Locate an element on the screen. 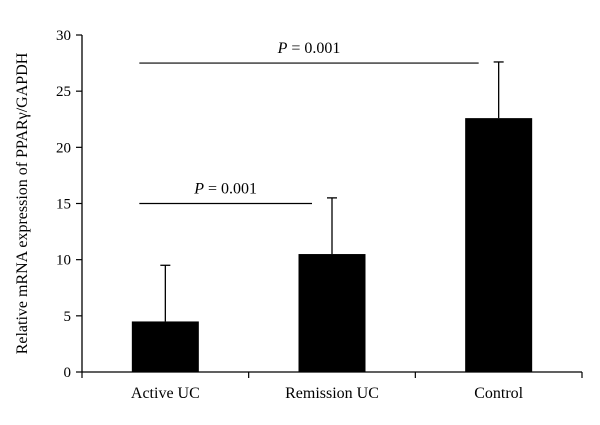 The width and height of the screenshot is (600, 425). y-tick-label: 15 is located at coordinates (63, 205).